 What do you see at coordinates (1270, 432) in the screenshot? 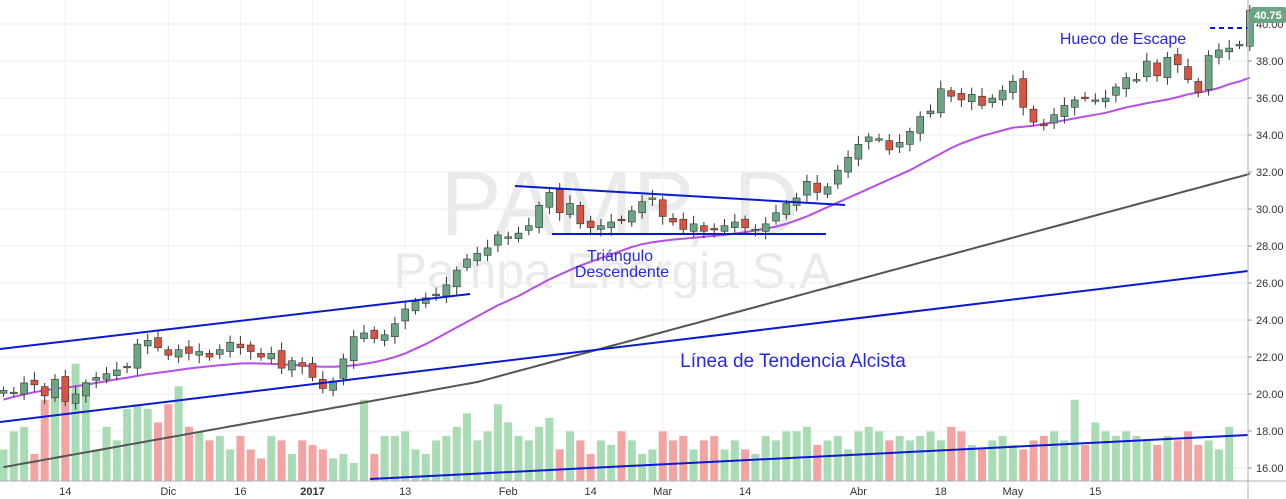
I see `price-tick-label: 18.00` at bounding box center [1270, 432].